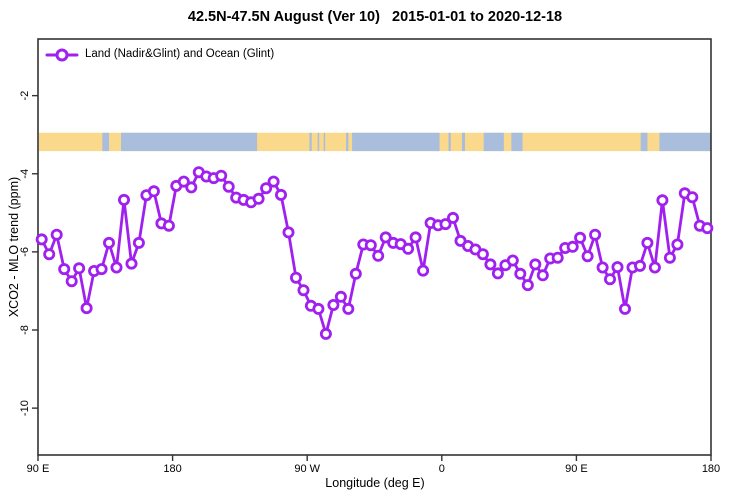 Image resolution: width=750 pixels, height=500 pixels. What do you see at coordinates (25, 408) in the screenshot?
I see `y-tick-label: -10` at bounding box center [25, 408].